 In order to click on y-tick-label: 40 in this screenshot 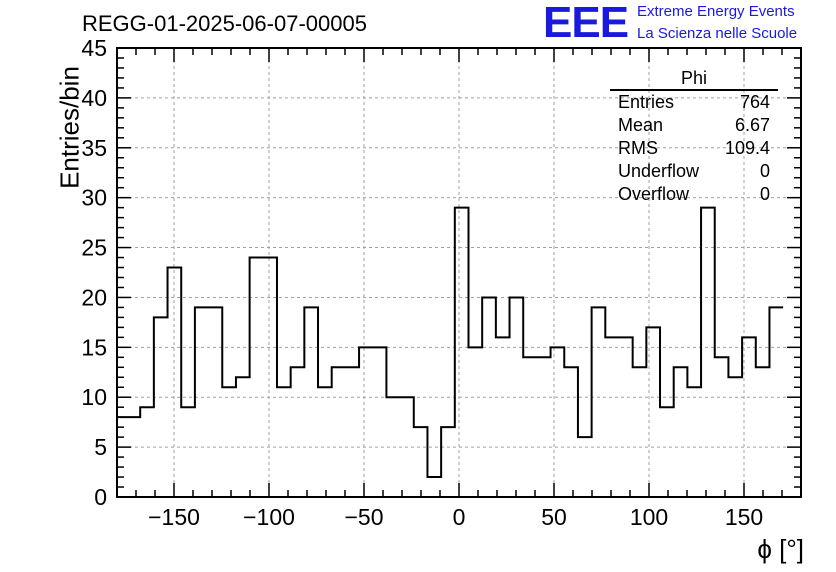, I will do `click(94, 98)`.